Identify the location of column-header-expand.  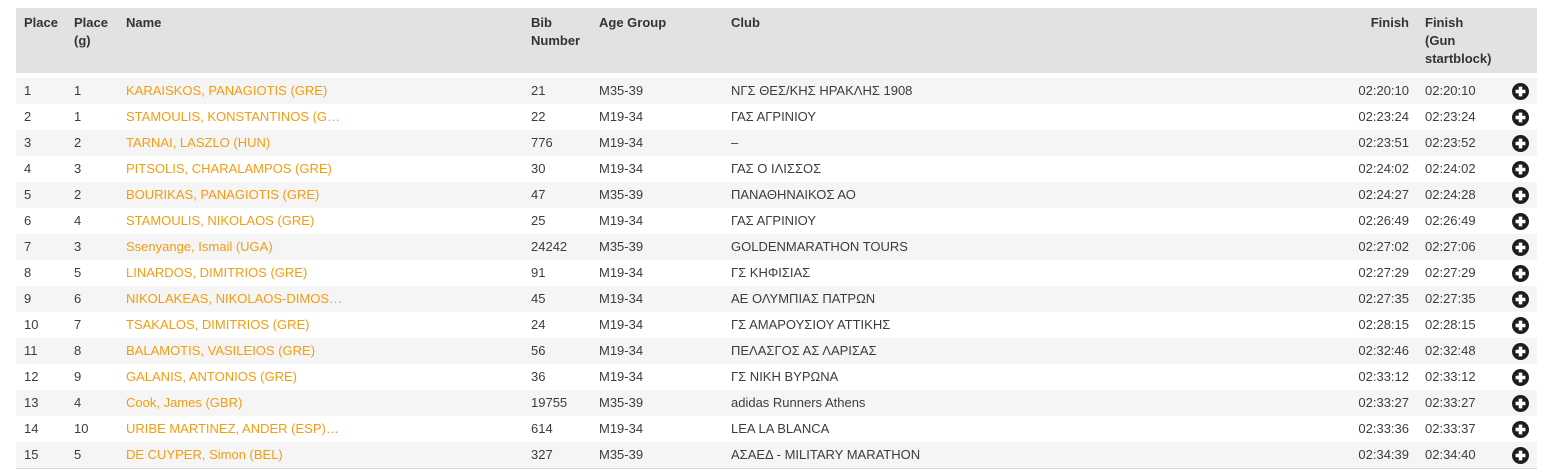
(1520, 43).